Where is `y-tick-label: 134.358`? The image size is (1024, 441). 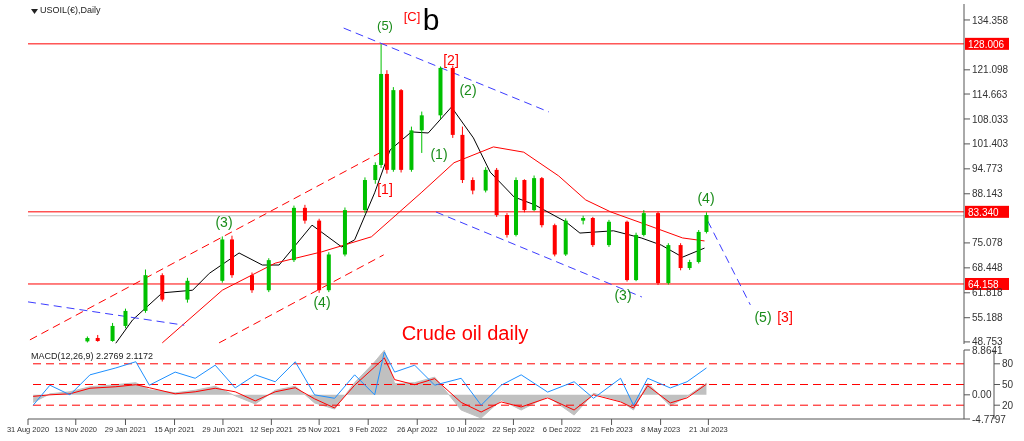 y-tick-label: 134.358 is located at coordinates (990, 20).